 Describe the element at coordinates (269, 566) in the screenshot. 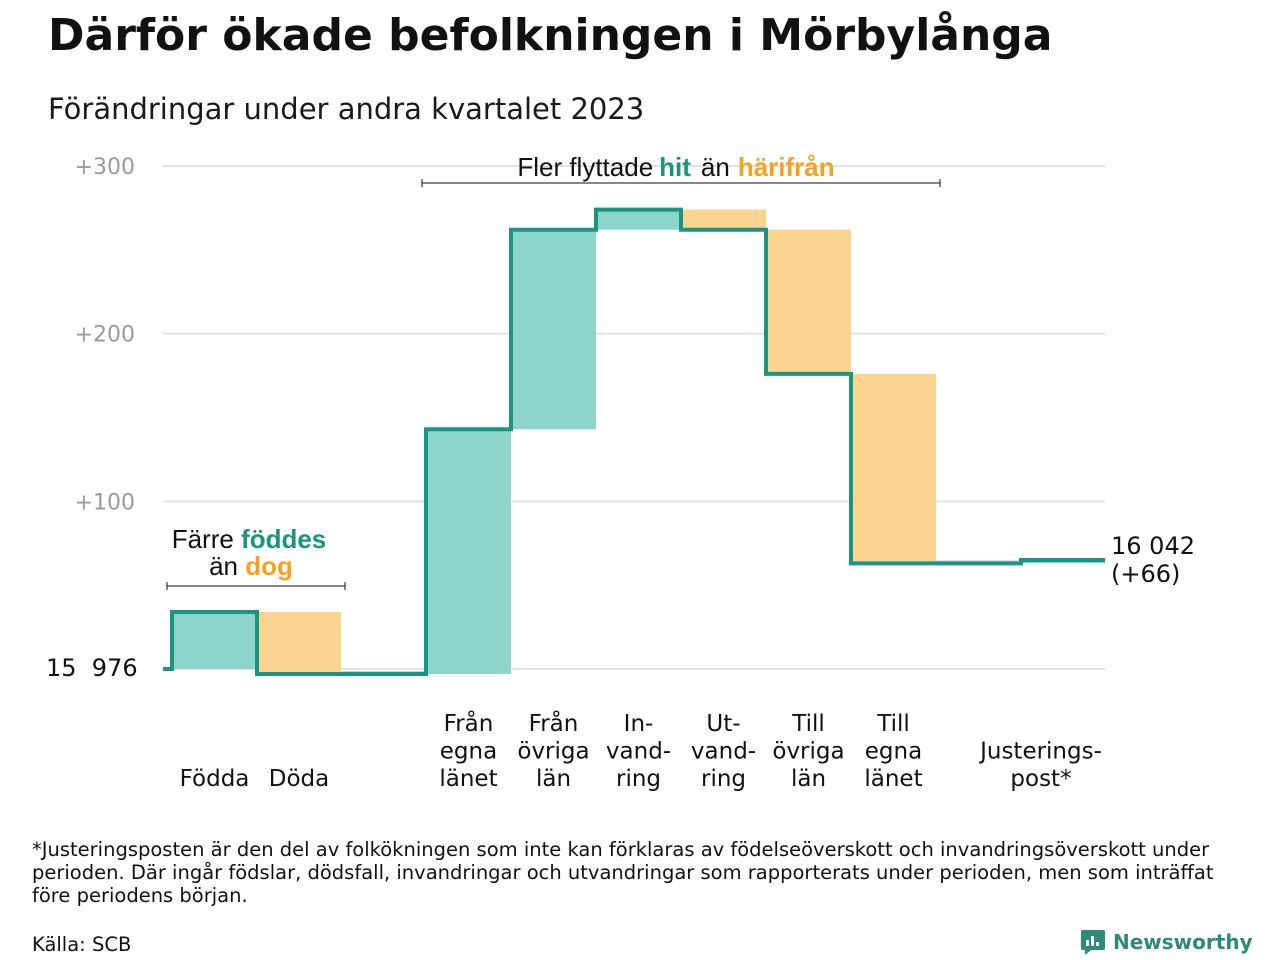

I see `annotation-deaths-highlight: dog` at that location.